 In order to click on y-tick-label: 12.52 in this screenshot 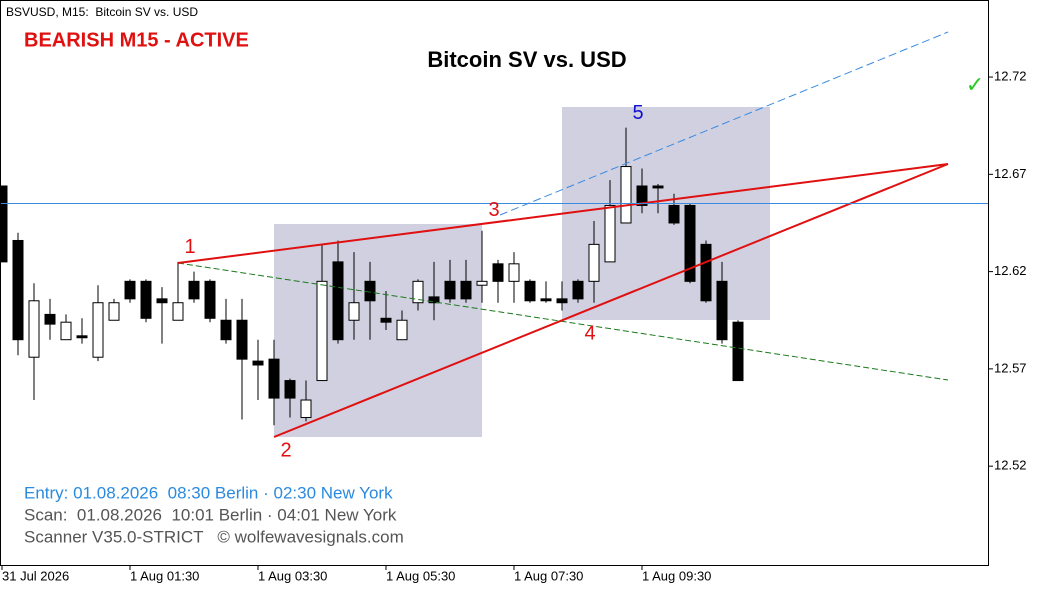, I will do `click(1010, 465)`.